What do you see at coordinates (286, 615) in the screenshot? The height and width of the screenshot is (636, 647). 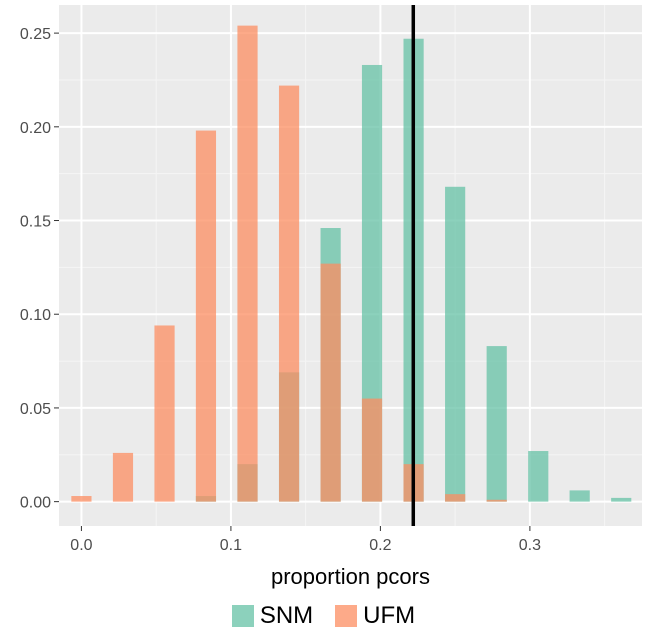 I see `legend-label-snm: SNM` at bounding box center [286, 615].